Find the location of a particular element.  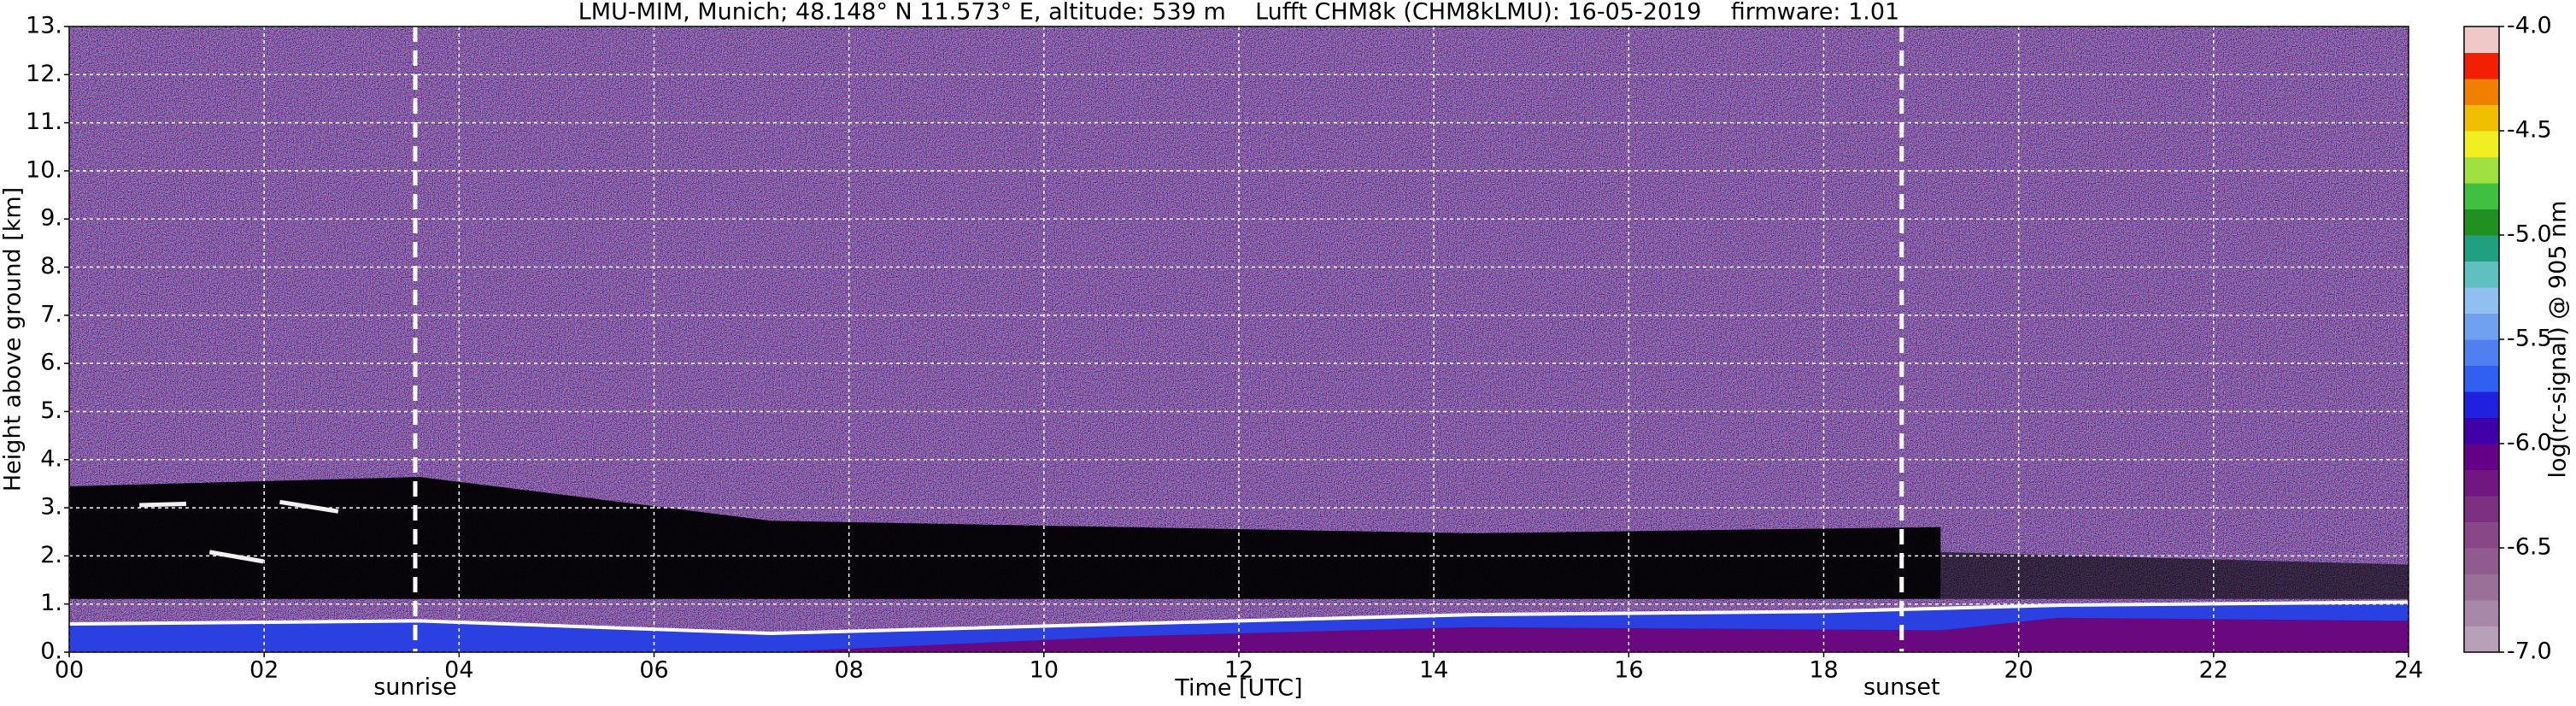

x-axis-label: Time [UTC] is located at coordinates (1238, 688).